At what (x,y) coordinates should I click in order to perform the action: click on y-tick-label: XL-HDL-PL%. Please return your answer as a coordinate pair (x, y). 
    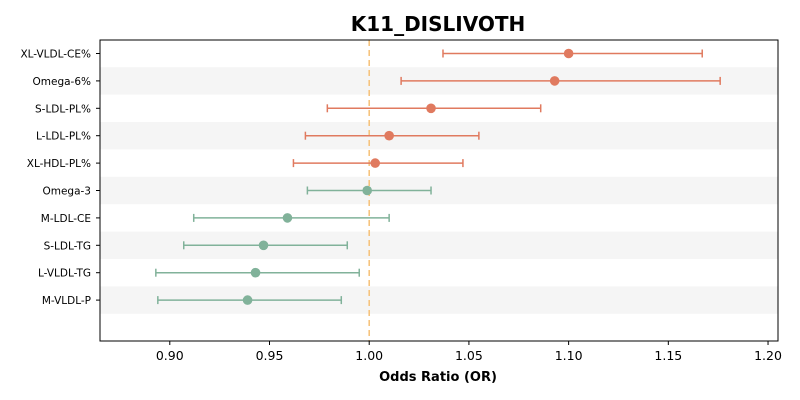
    Looking at the image, I should click on (59, 164).